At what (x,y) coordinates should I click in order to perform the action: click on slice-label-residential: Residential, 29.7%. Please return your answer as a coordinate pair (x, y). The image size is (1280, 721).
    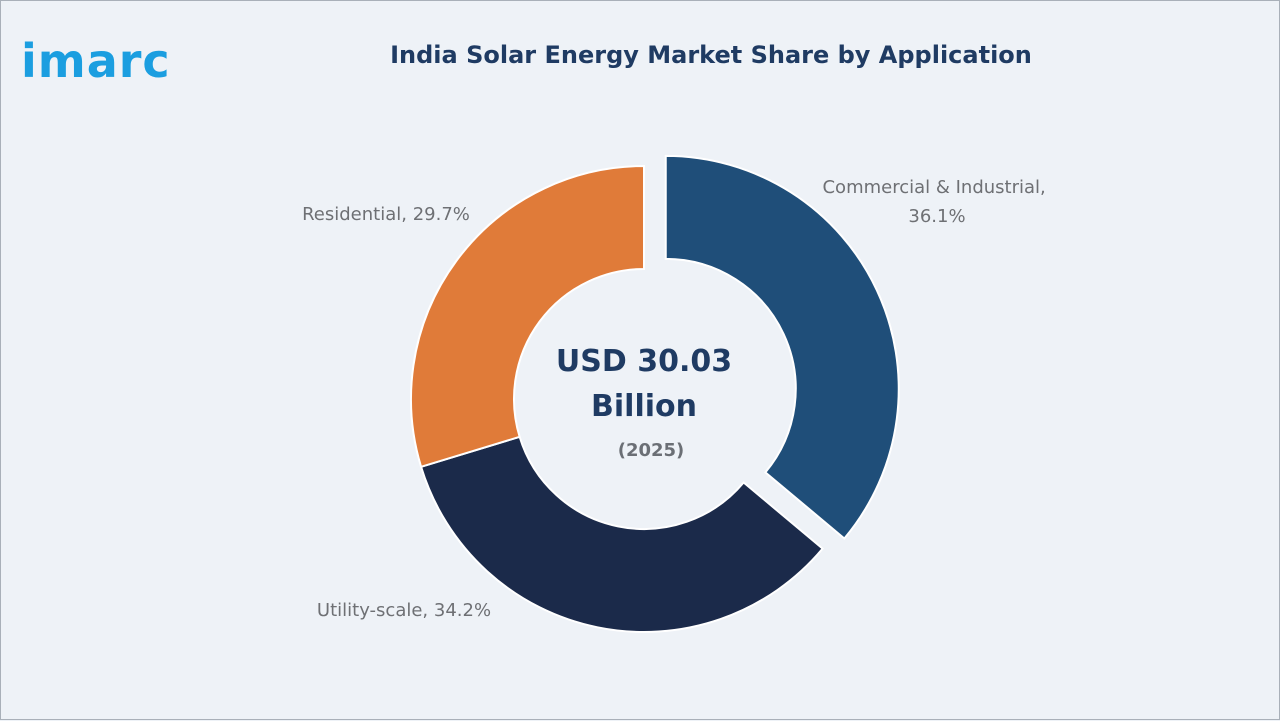
    Looking at the image, I should click on (386, 214).